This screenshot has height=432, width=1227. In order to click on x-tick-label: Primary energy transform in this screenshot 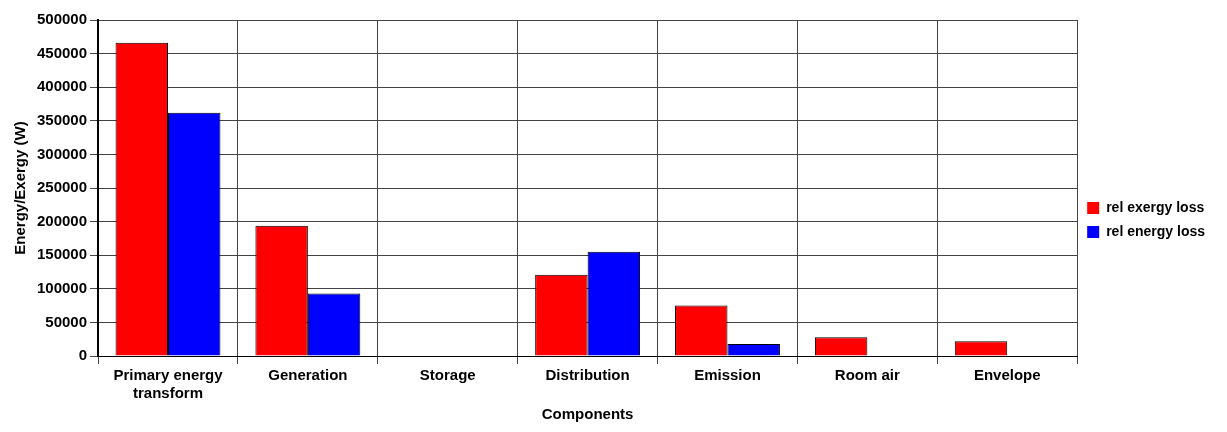, I will do `click(168, 384)`.